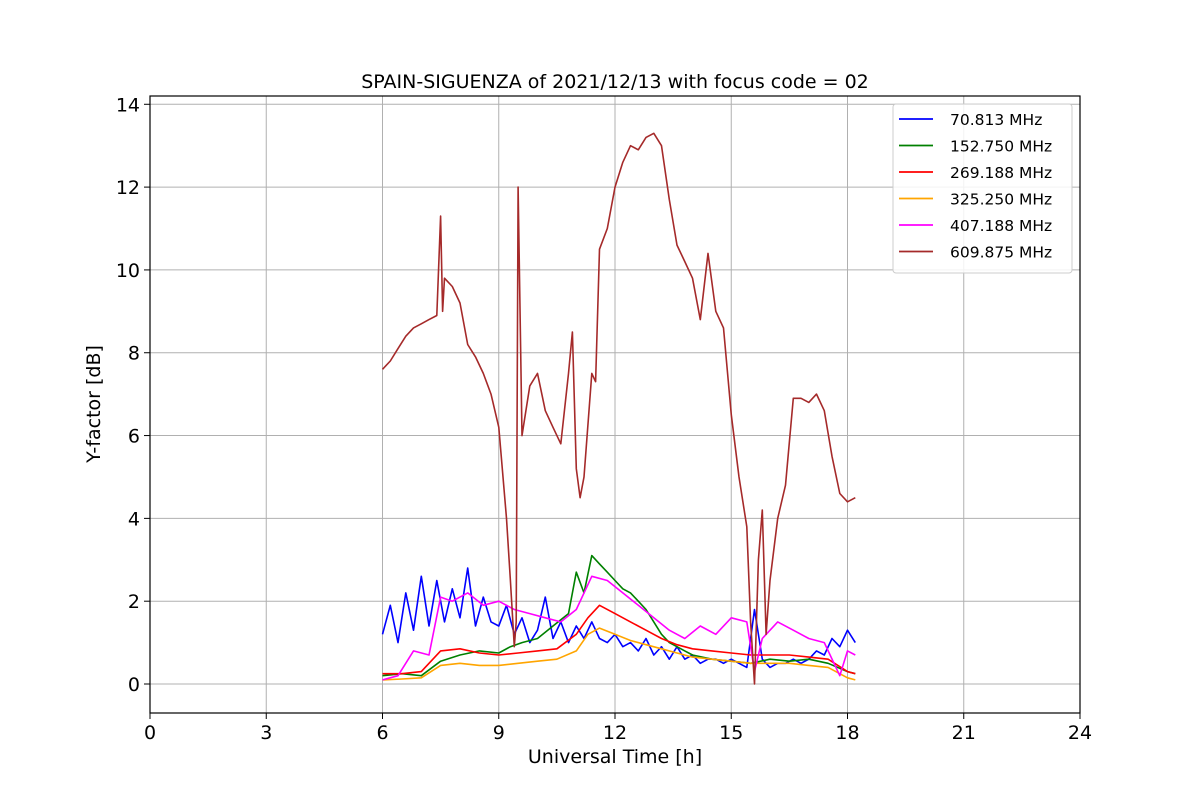 The image size is (1200, 800). What do you see at coordinates (266, 733) in the screenshot?
I see `x-tick-label: 3` at bounding box center [266, 733].